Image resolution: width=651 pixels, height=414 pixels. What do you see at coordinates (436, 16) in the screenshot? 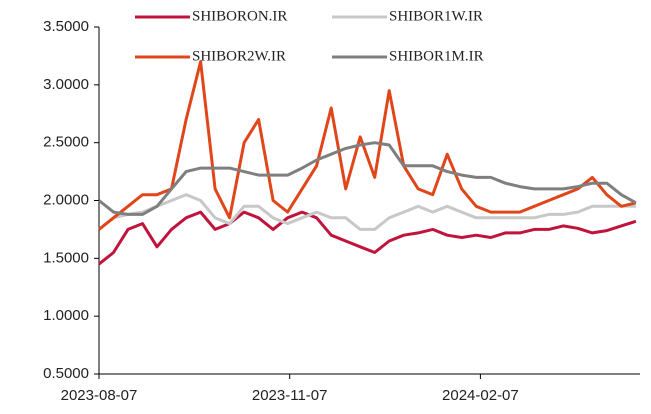
I see `legend-text: SHIBOR1W.IR` at bounding box center [436, 16].